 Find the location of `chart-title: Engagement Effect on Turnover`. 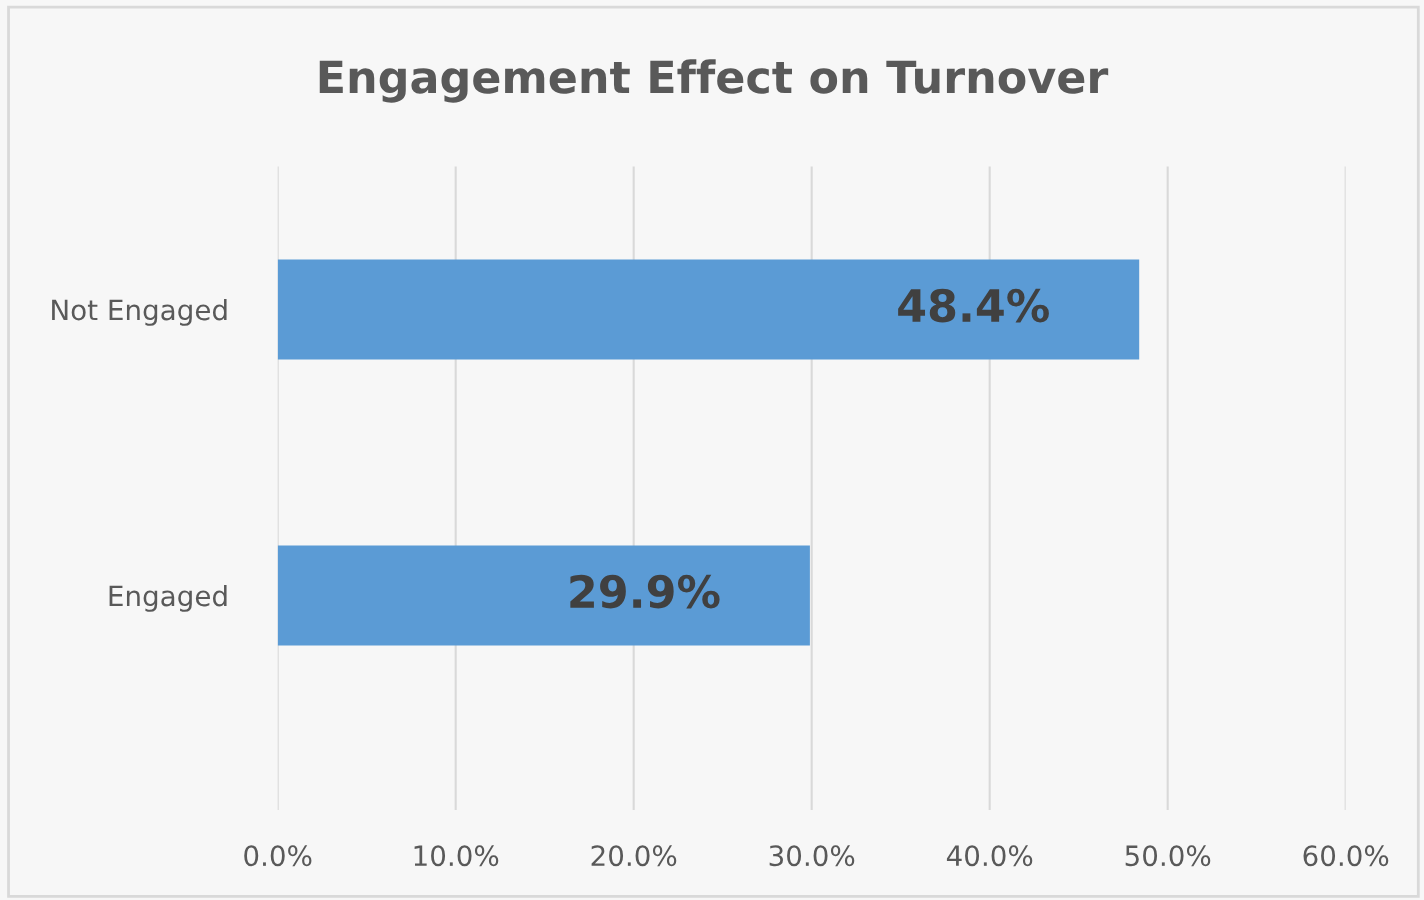

chart-title: Engagement Effect on Turnover is located at coordinates (714, 81).